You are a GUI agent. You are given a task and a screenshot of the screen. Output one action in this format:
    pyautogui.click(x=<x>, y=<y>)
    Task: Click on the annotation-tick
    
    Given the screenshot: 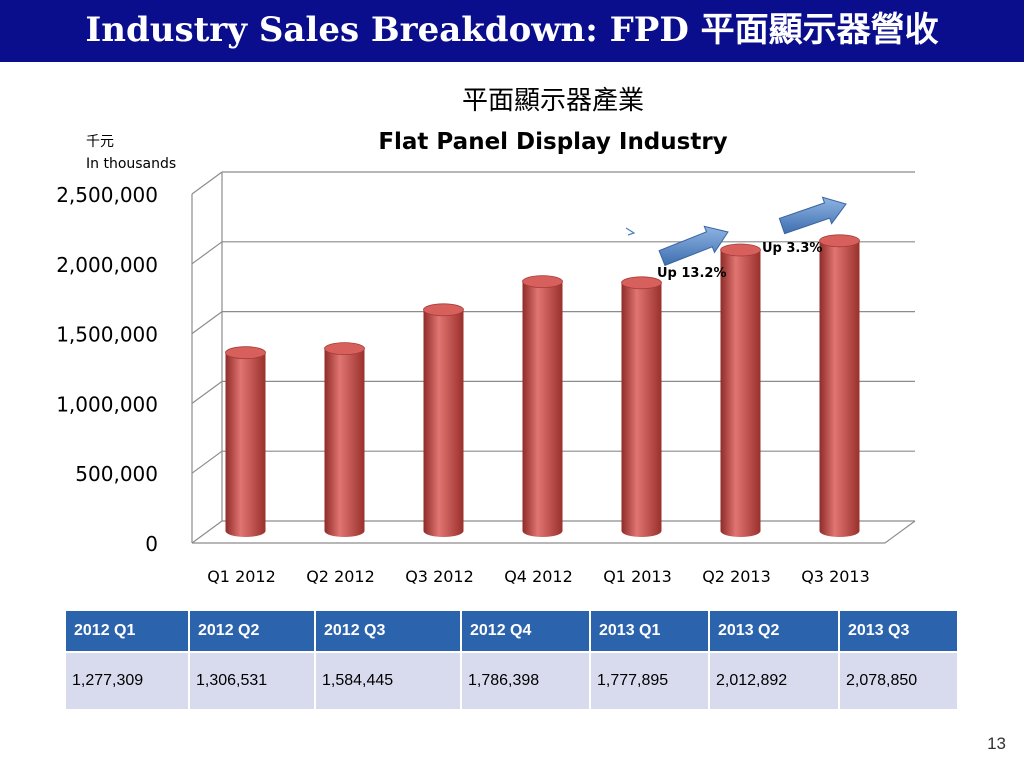 What is the action you would take?
    pyautogui.click(x=630, y=231)
    